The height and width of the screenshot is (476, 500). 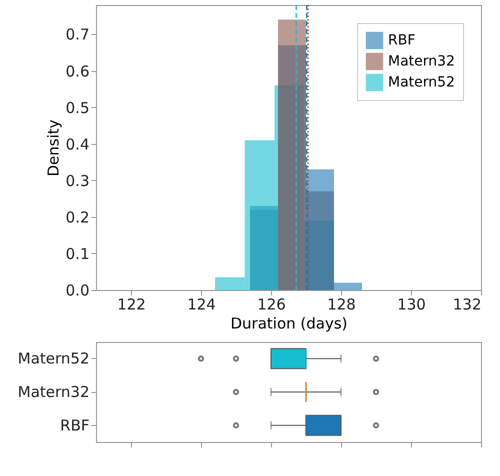 I want to click on y-axis-title: Density, so click(x=53, y=148).